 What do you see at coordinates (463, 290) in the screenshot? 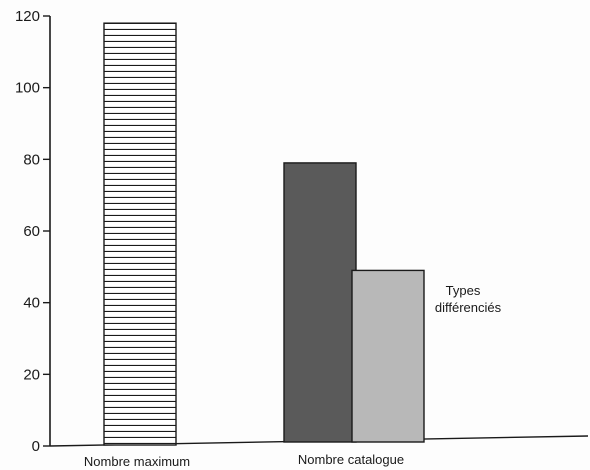
I see `annotation-types-line1: Types` at bounding box center [463, 290].